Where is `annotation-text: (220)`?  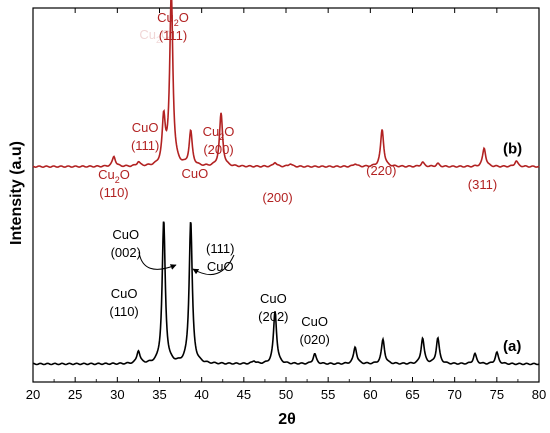 annotation-text: (220) is located at coordinates (381, 170).